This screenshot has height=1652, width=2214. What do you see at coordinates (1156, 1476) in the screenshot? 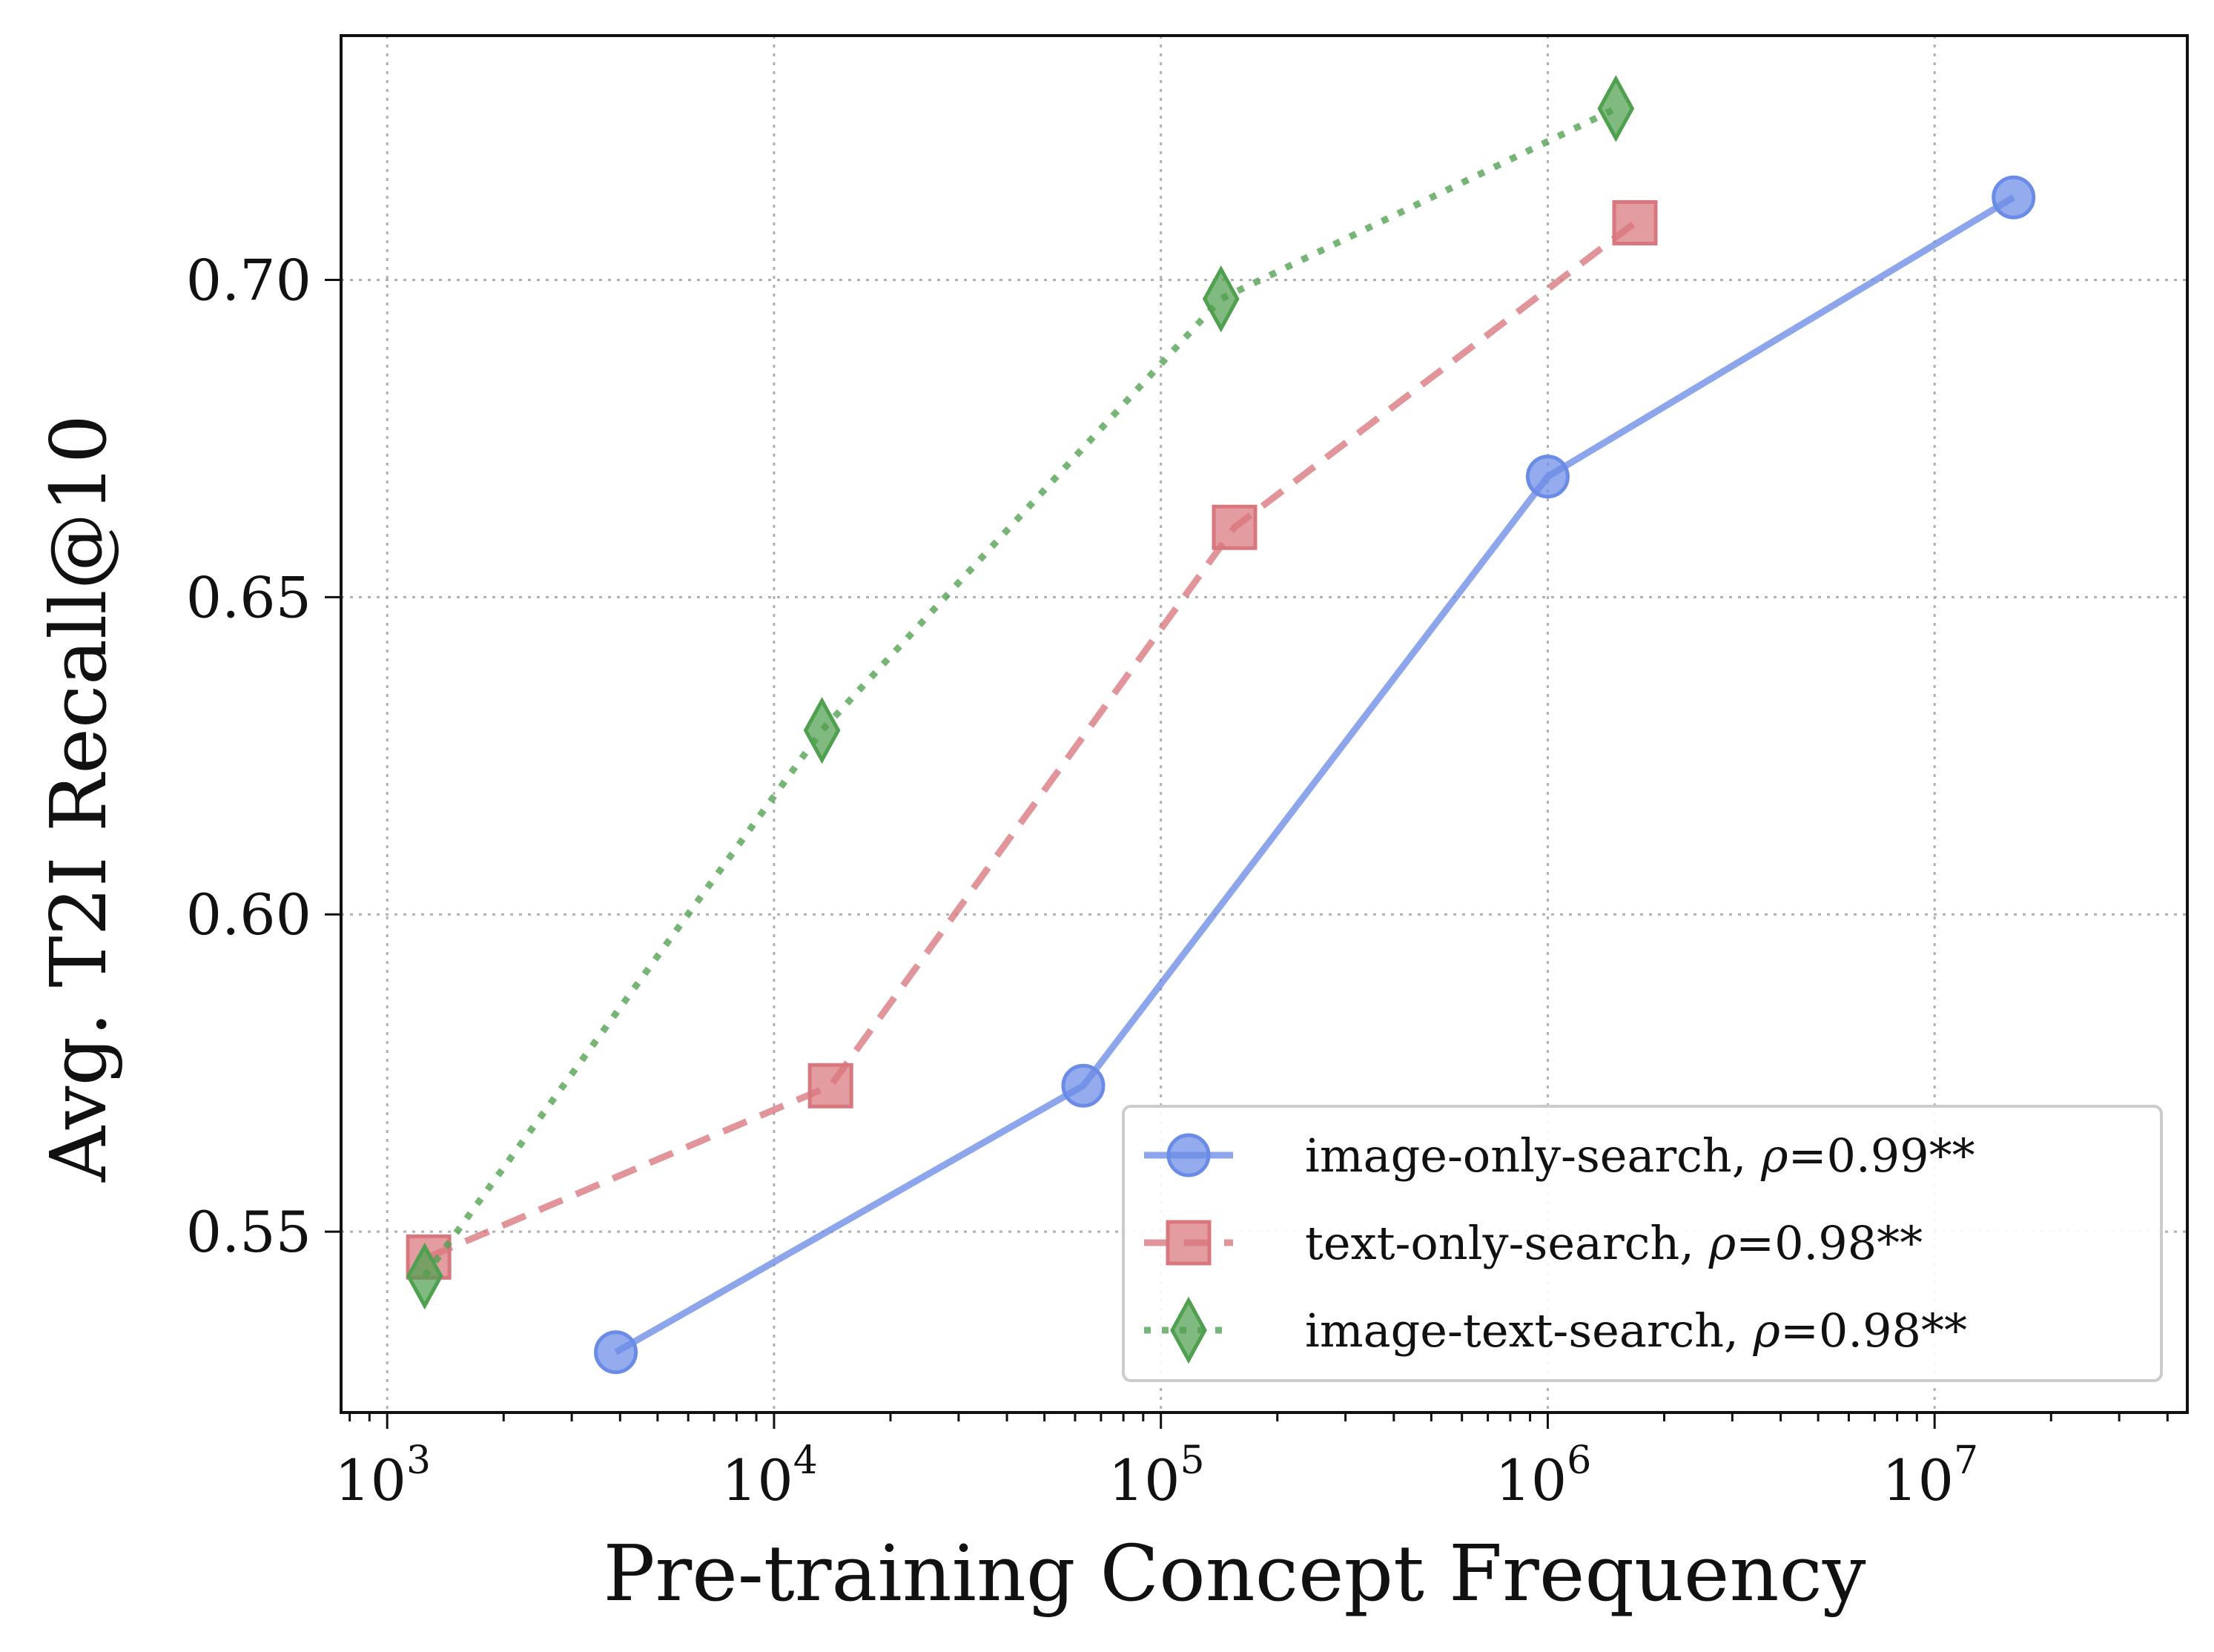
I see `x-tick-label: 10⁵` at bounding box center [1156, 1476].